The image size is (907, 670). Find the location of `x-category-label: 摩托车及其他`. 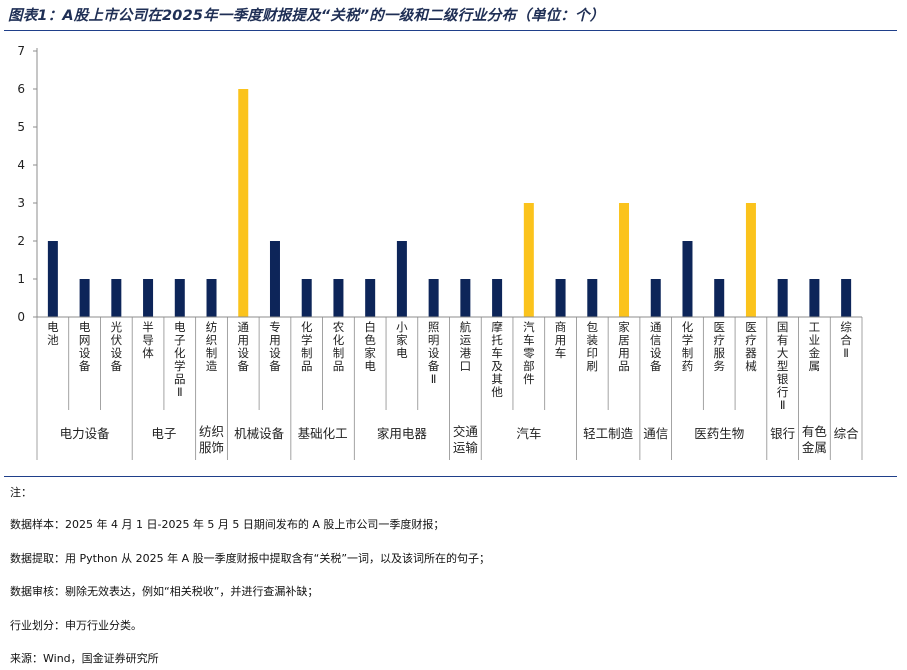

x-category-label: 摩托车及其他 is located at coordinates (497, 359).